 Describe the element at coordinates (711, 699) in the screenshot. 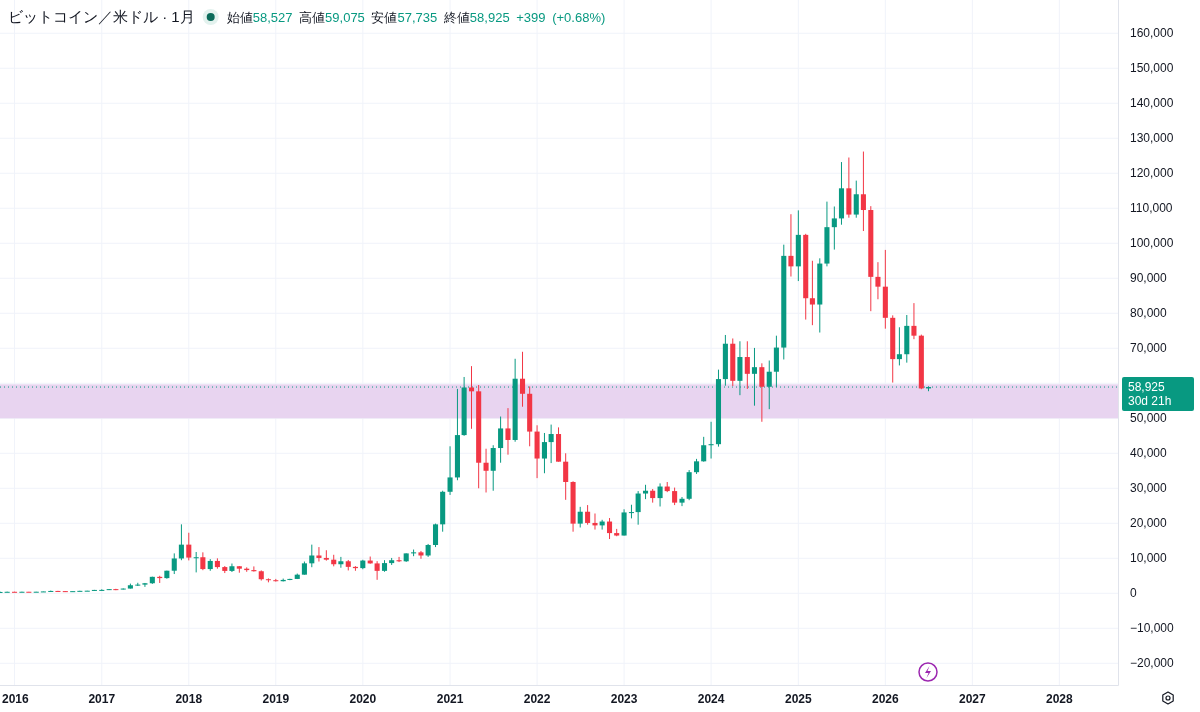

I see `x-tick-label: 2024` at that location.